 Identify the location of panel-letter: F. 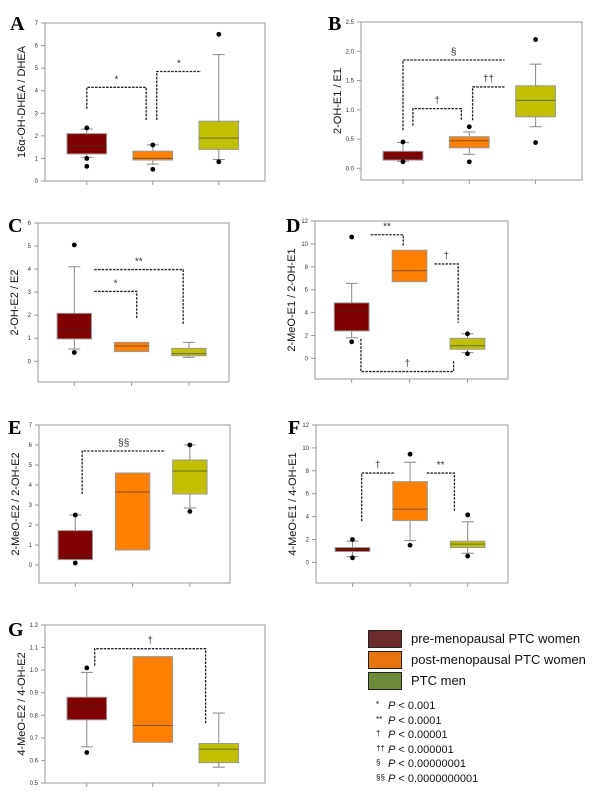
(294, 428).